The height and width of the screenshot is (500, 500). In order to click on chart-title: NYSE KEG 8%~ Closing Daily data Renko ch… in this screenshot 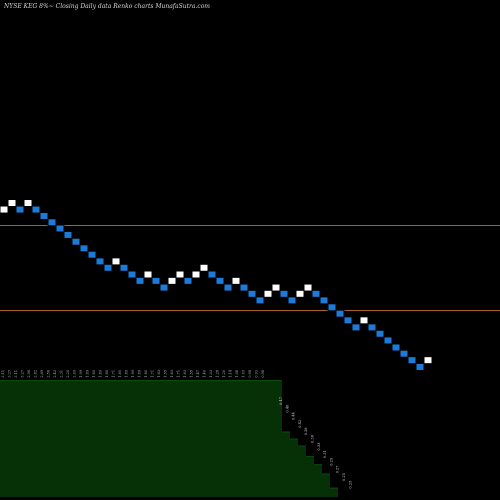, I will do `click(106, 6)`.